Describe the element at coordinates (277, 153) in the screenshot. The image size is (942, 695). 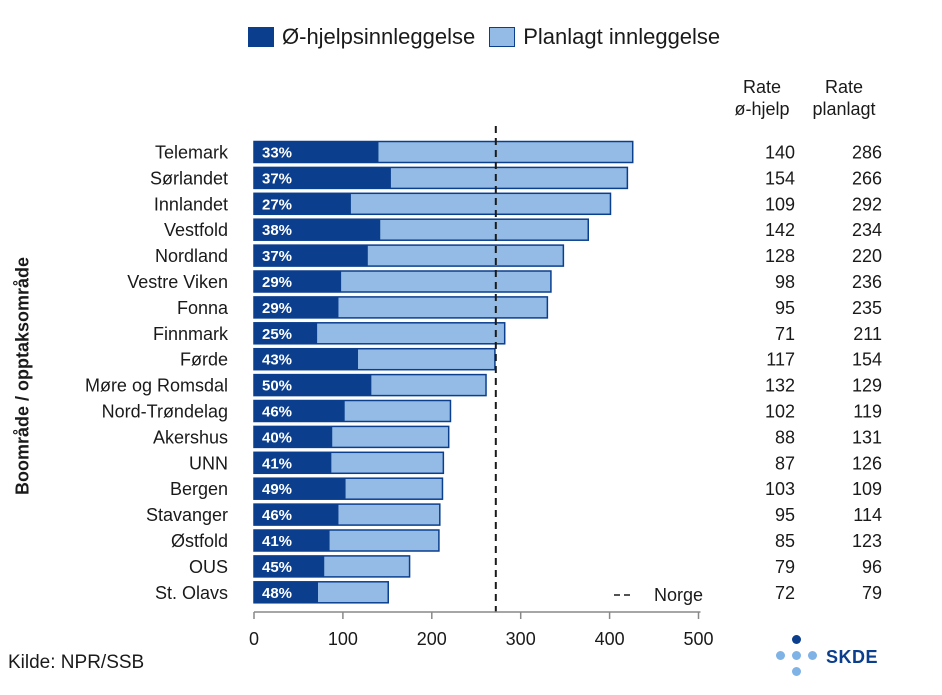
I see `bar-percent-label: 33%` at that location.